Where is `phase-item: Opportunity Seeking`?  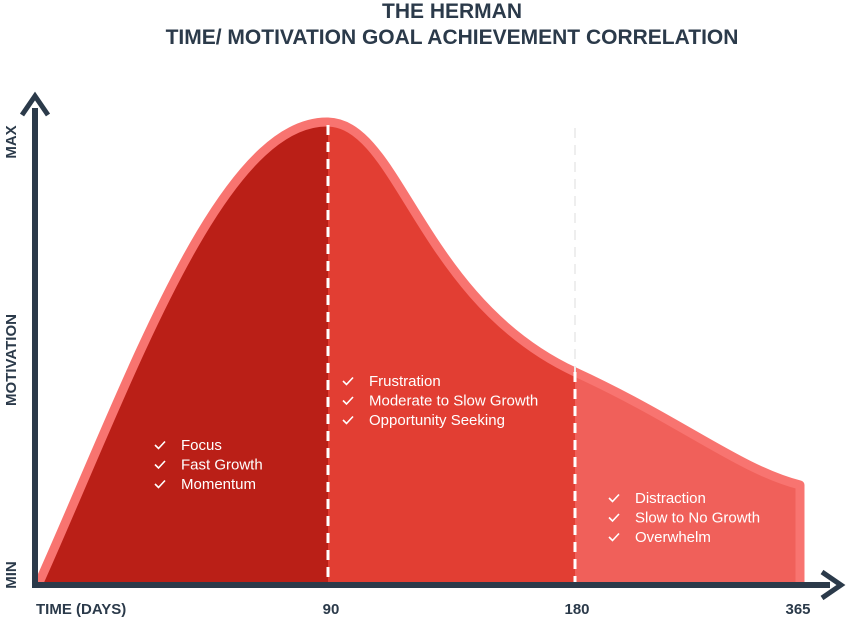 phase-item: Opportunity Seeking is located at coordinates (437, 420).